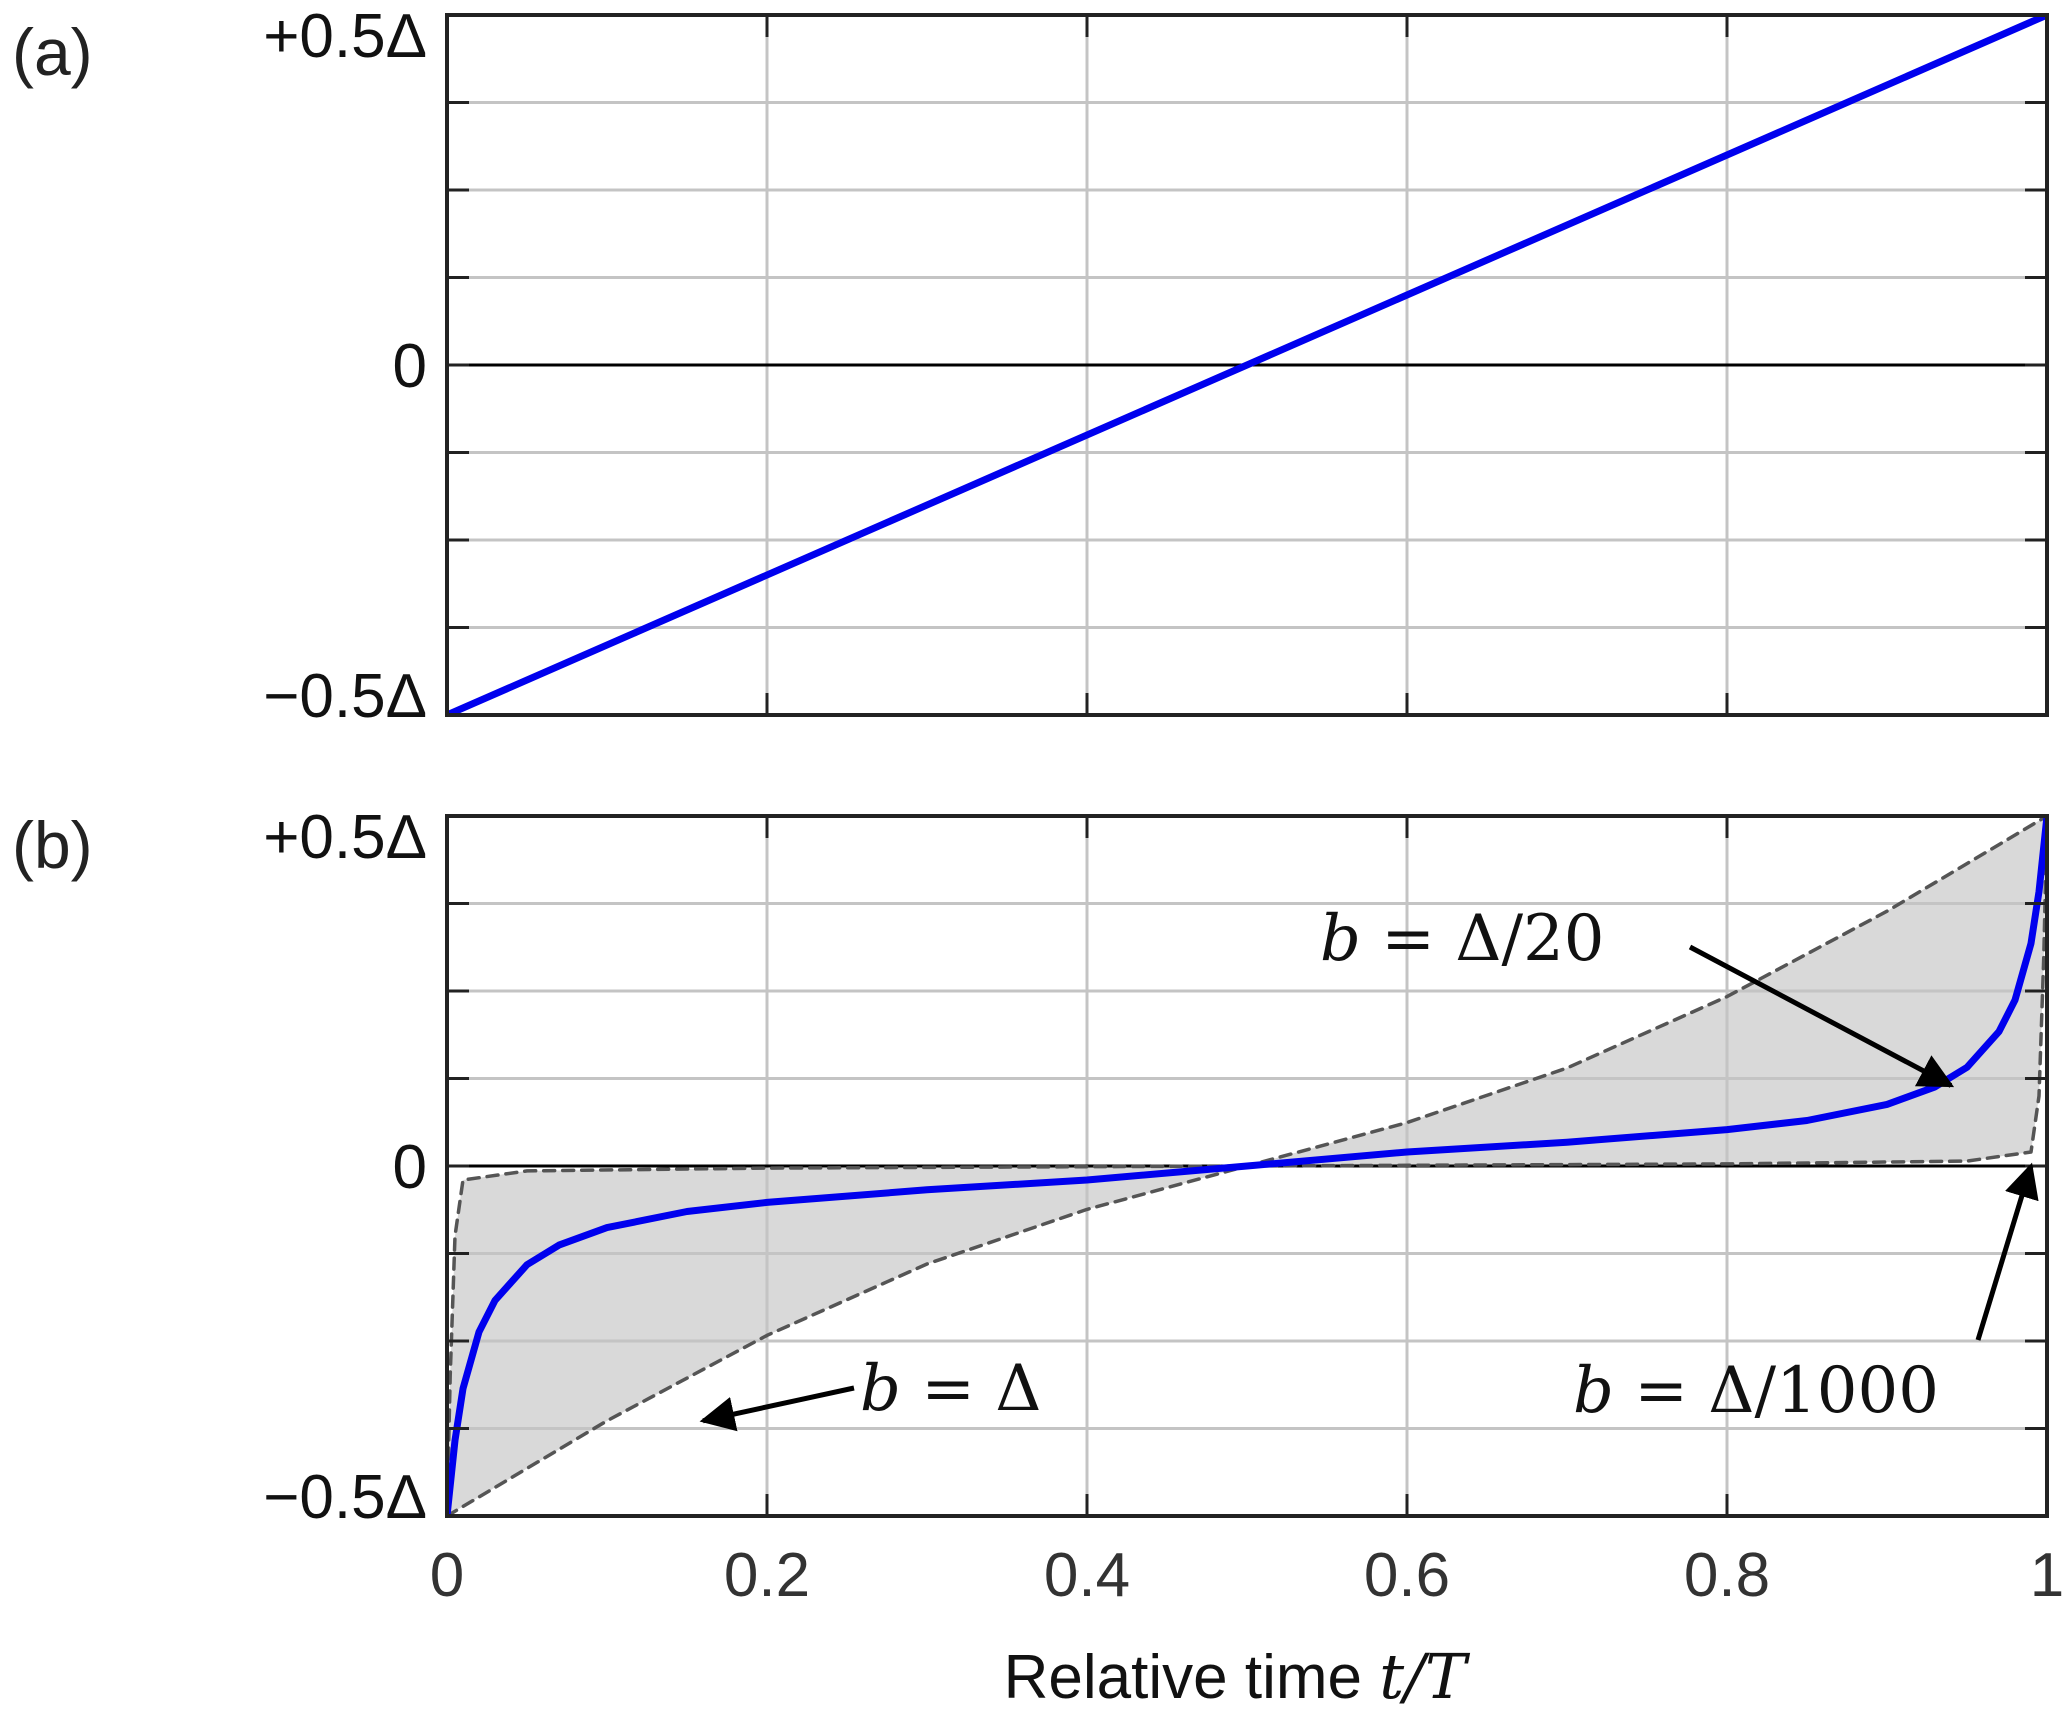 This screenshot has height=1726, width=2067. Describe the element at coordinates (1425, 1676) in the screenshot. I see `x-axis-label-math: t/T` at that location.